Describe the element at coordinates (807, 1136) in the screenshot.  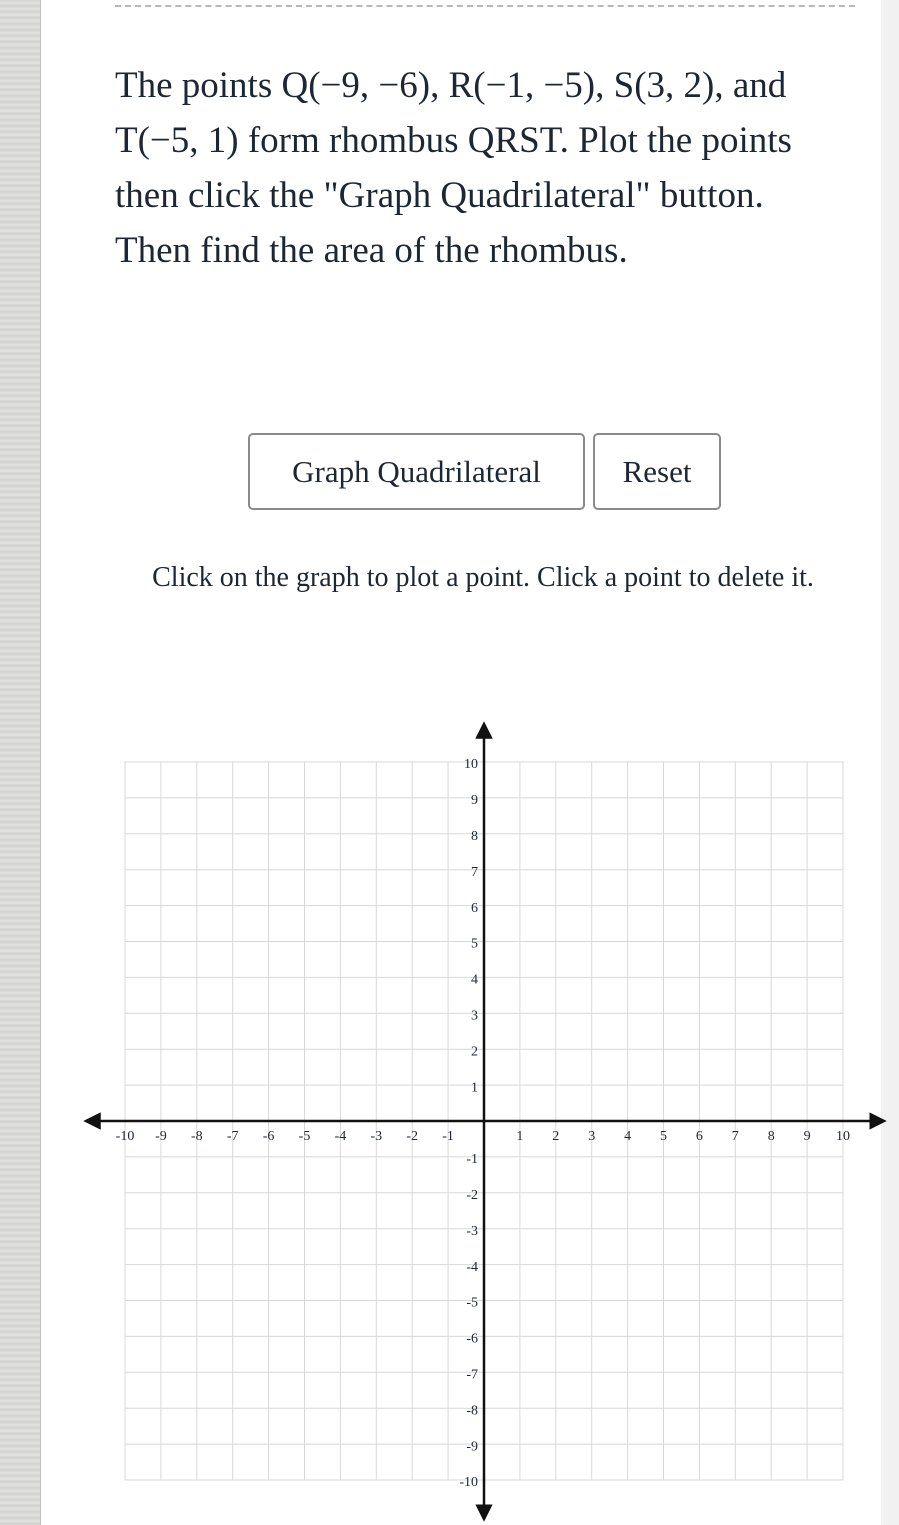
I see `x-tick-label: 9` at that location.